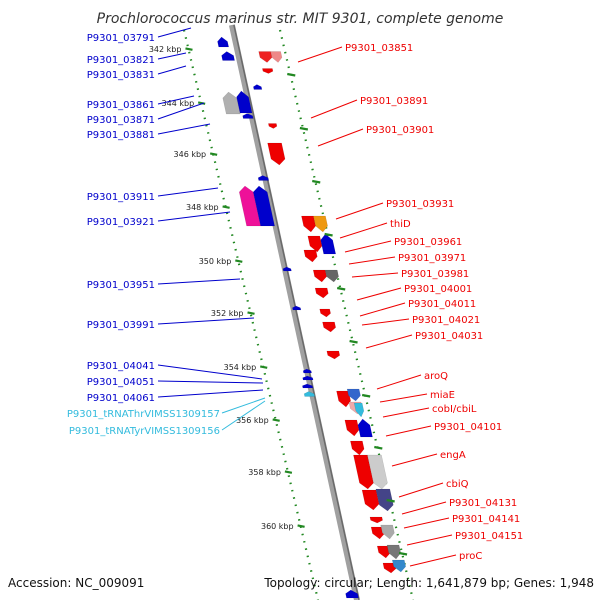 This screenshot has width=600, height=600. I want to click on left-gene-label: P9301_tRNATyrVIMSS1309156, so click(144, 431).